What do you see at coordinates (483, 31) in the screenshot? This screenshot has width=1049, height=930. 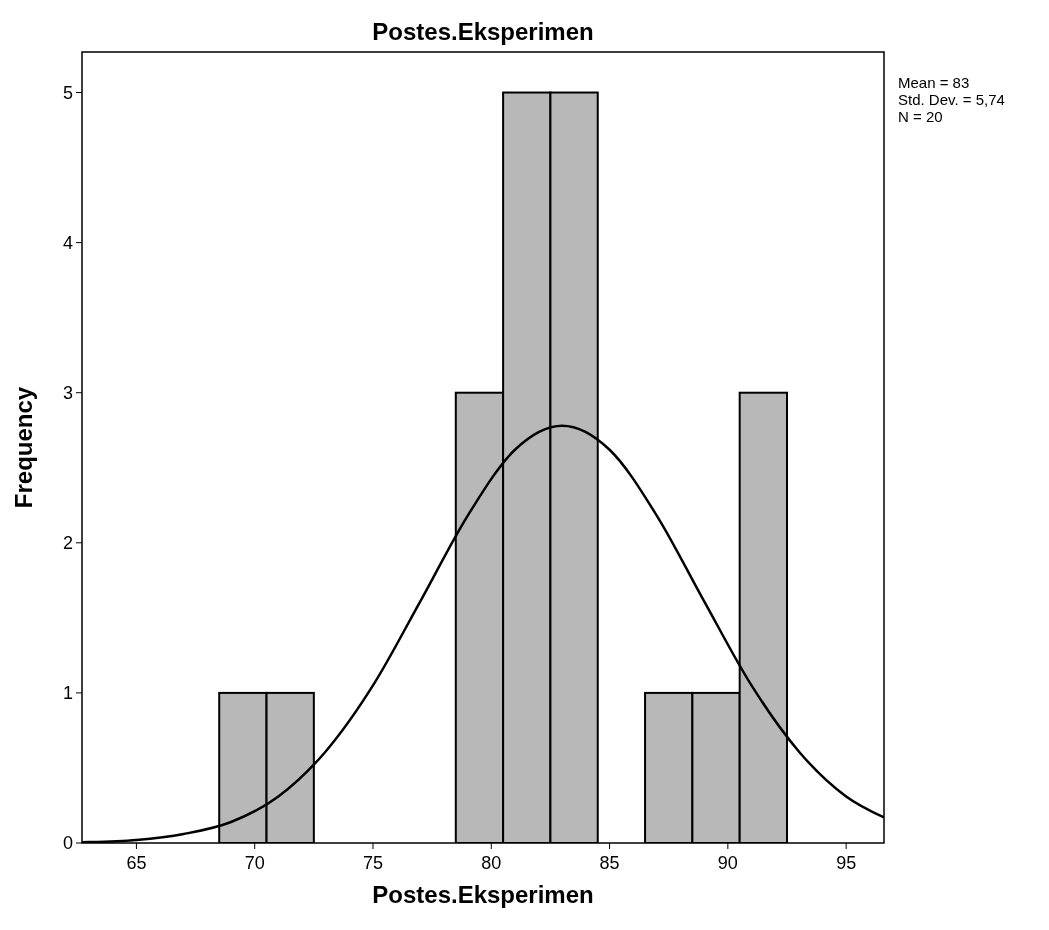 I see `chart-title: Postes.Eksperimen` at bounding box center [483, 31].